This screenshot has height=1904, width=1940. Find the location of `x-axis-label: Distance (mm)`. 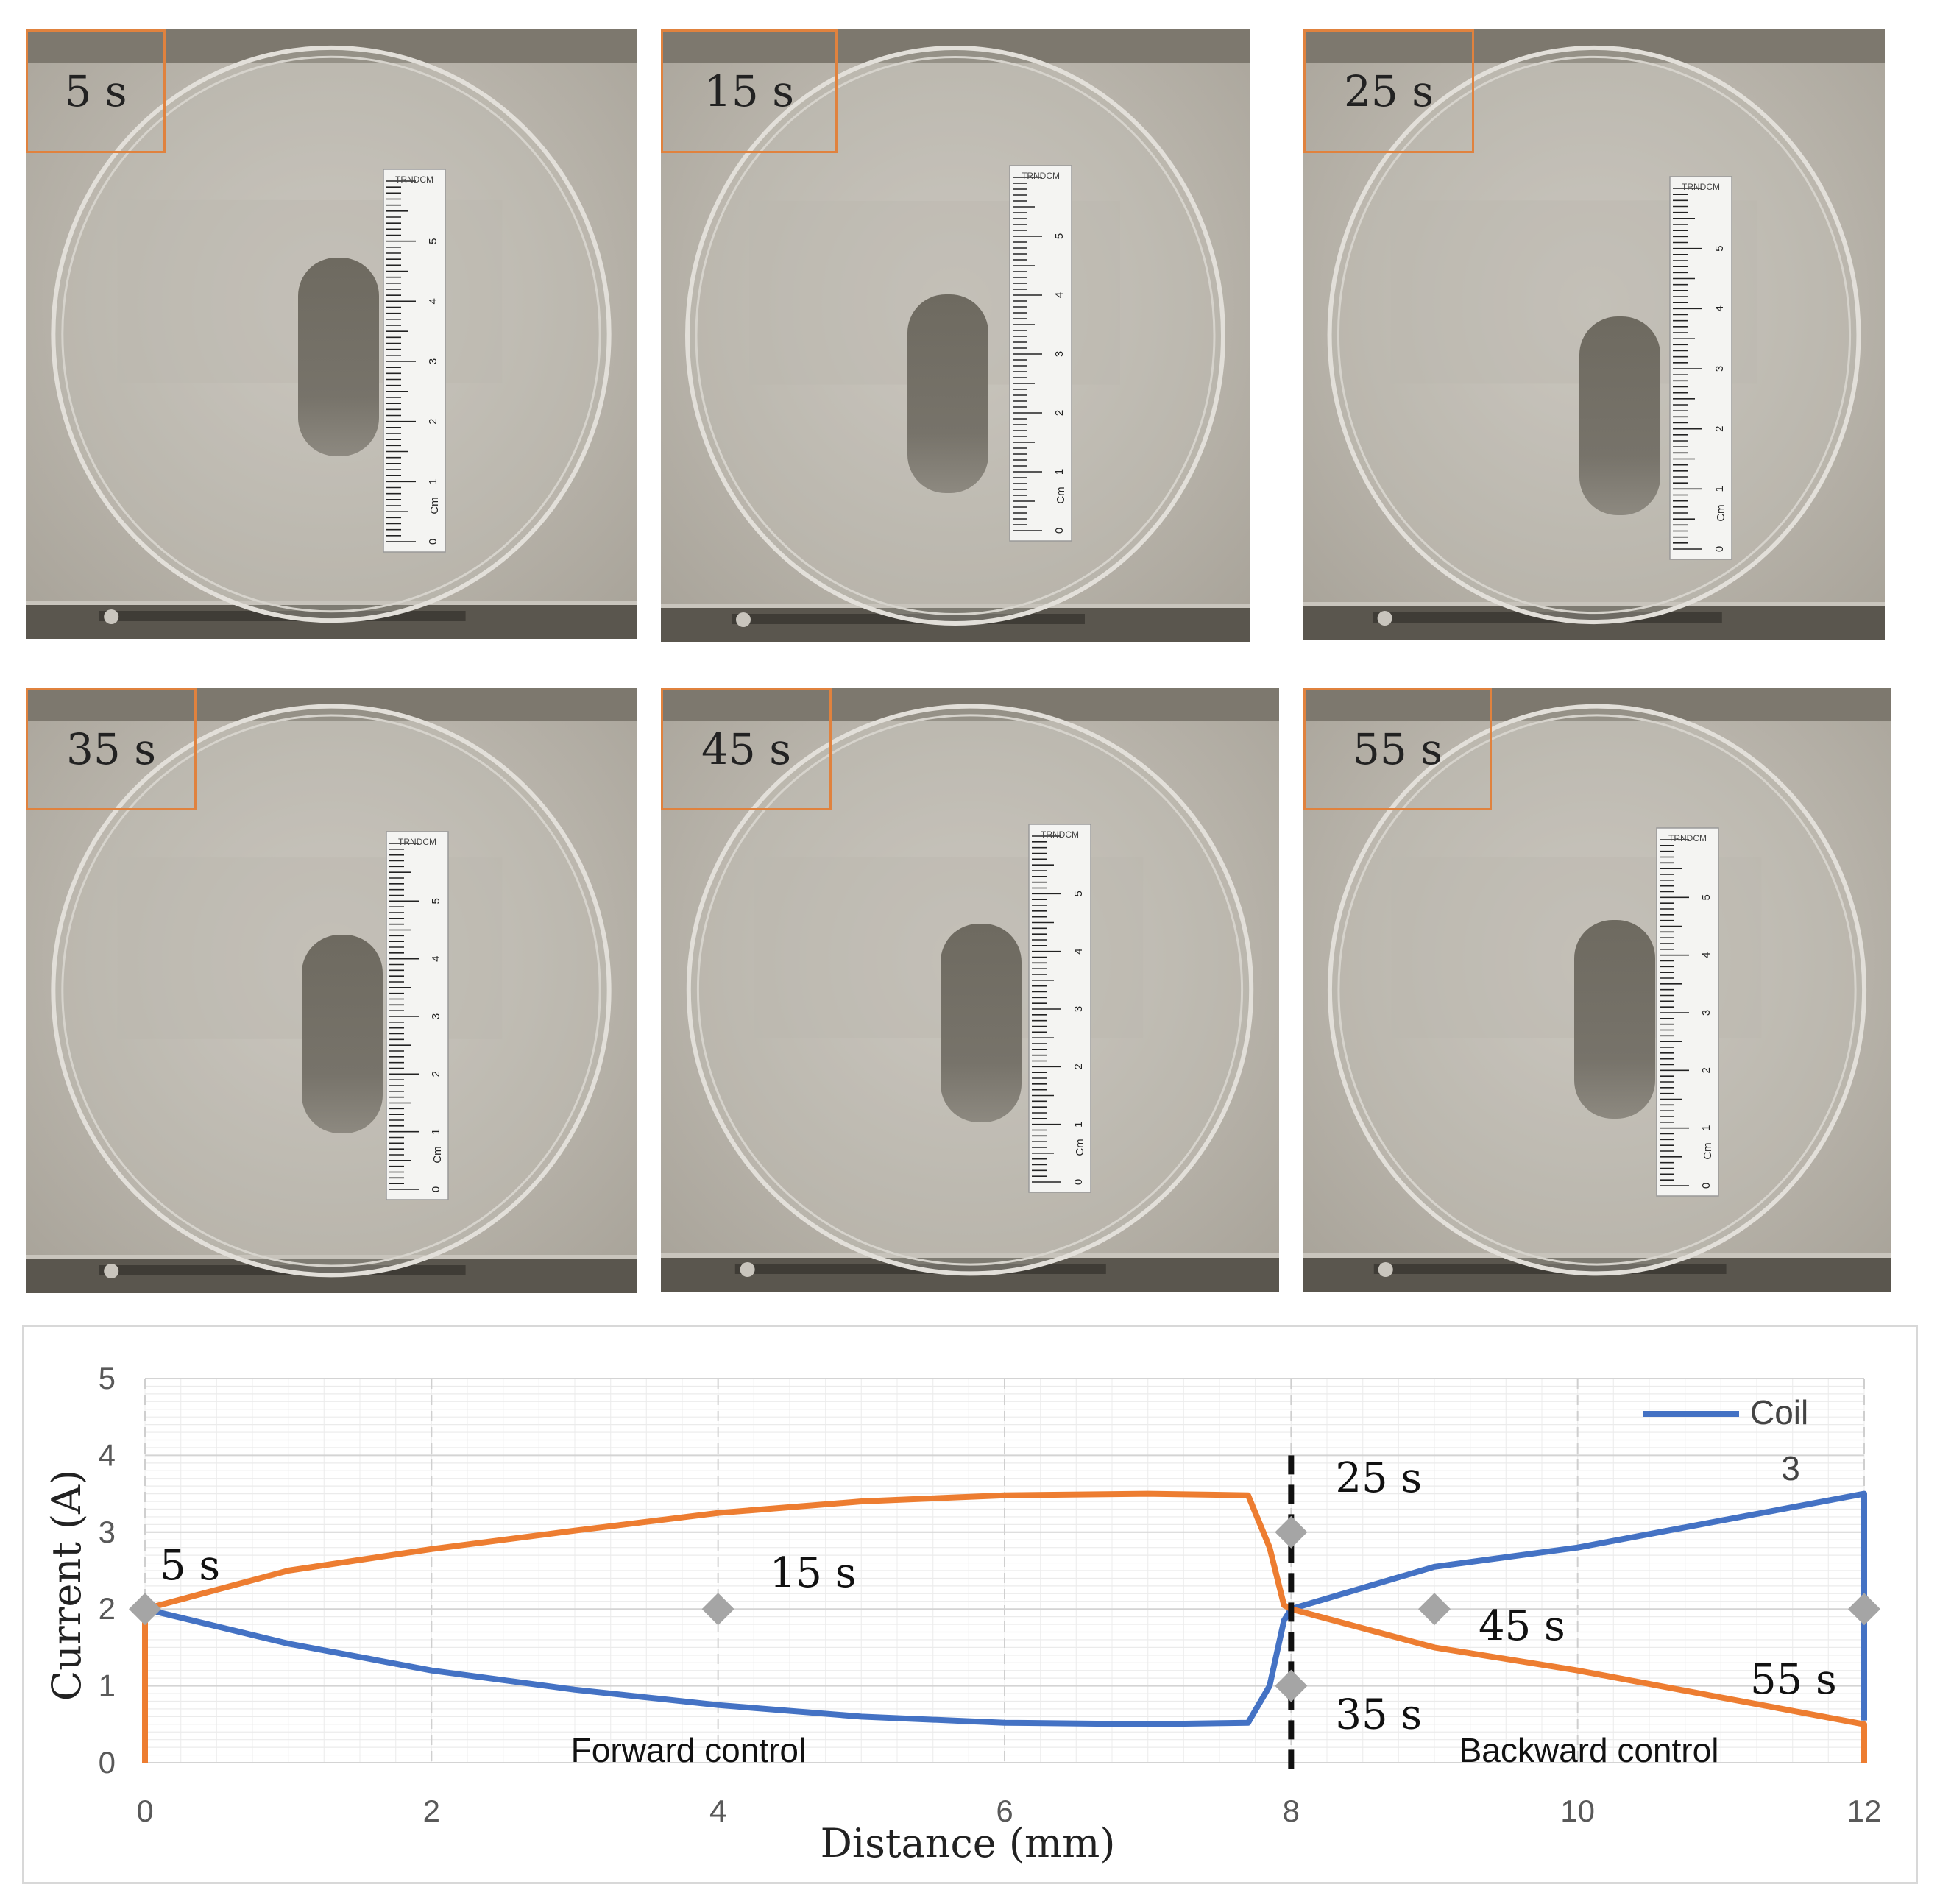

x-axis-label: Distance (mm) is located at coordinates (968, 1843).